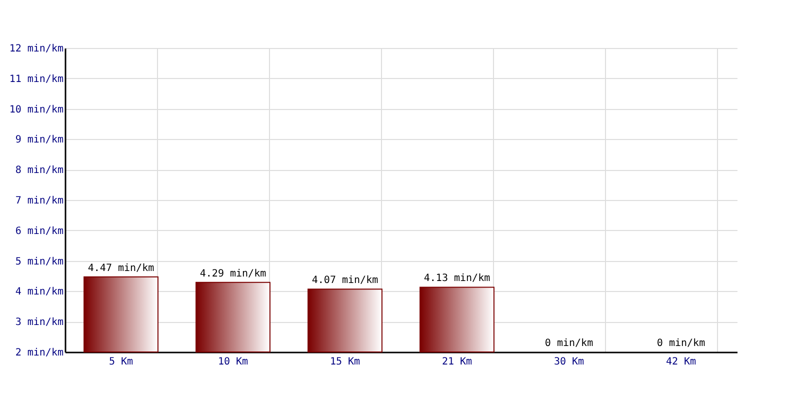 This screenshot has height=400, width=800. I want to click on y-tick-label: 6 min/km, so click(39, 231).